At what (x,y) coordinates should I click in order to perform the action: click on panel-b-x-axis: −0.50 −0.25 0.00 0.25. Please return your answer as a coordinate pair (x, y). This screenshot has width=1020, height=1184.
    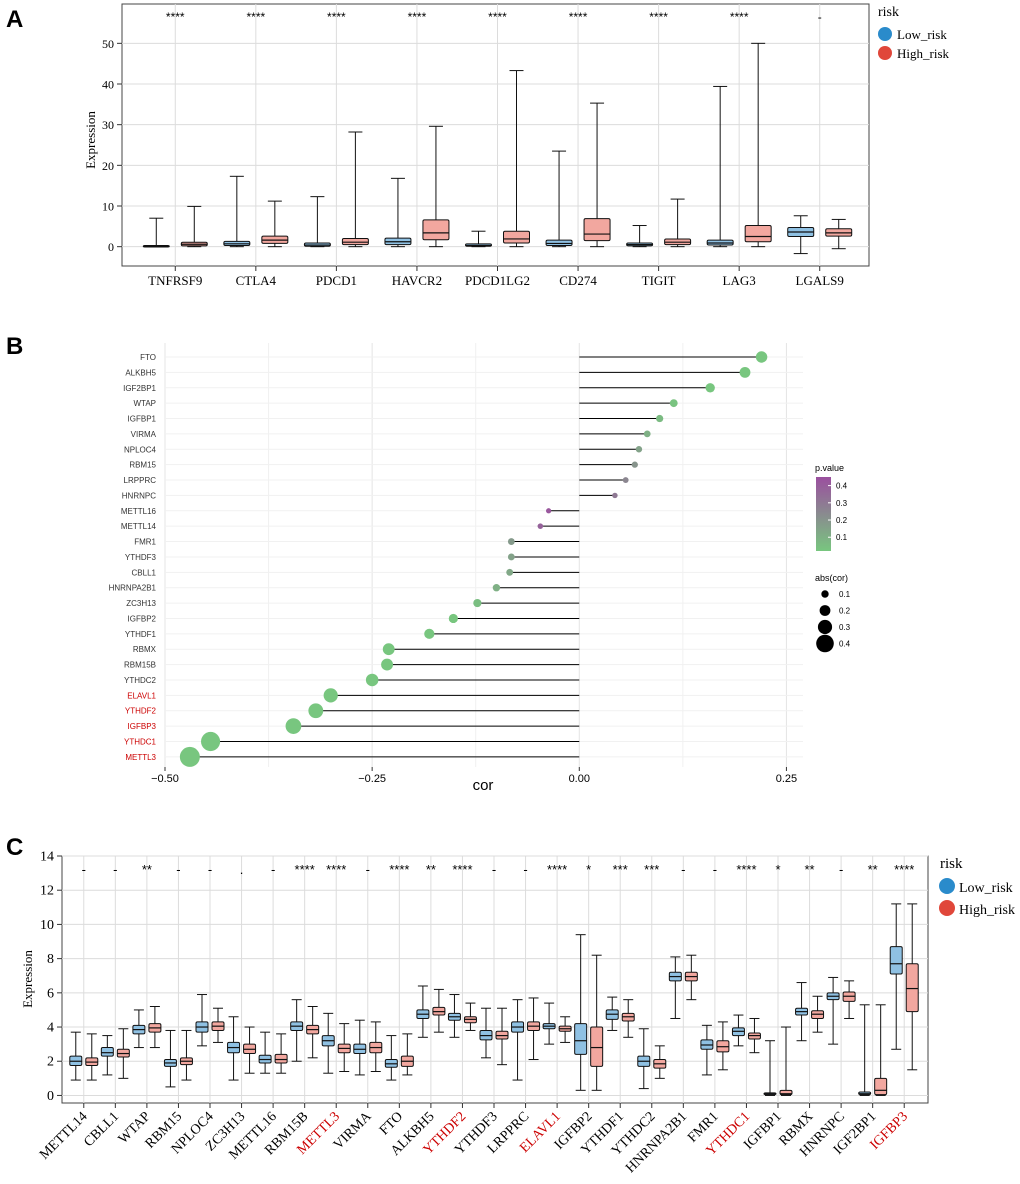
    Looking at the image, I should click on (474, 776).